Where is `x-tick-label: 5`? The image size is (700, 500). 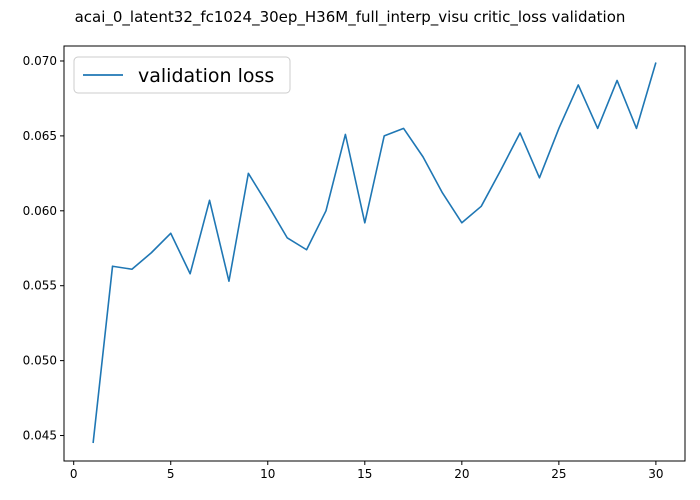 x-tick-label: 5 is located at coordinates (171, 474).